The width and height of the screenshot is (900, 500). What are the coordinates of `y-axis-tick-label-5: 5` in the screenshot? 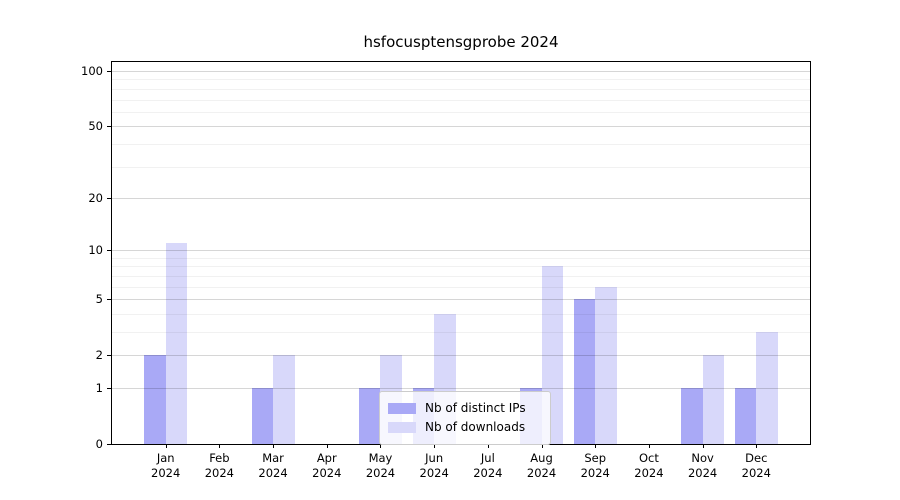 It's located at (99, 299).